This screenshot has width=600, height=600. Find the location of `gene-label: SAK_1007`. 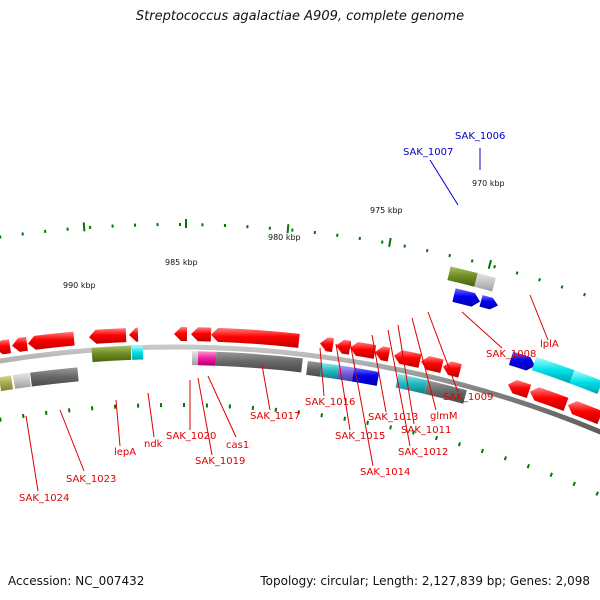

gene-label: SAK_1007 is located at coordinates (428, 152).